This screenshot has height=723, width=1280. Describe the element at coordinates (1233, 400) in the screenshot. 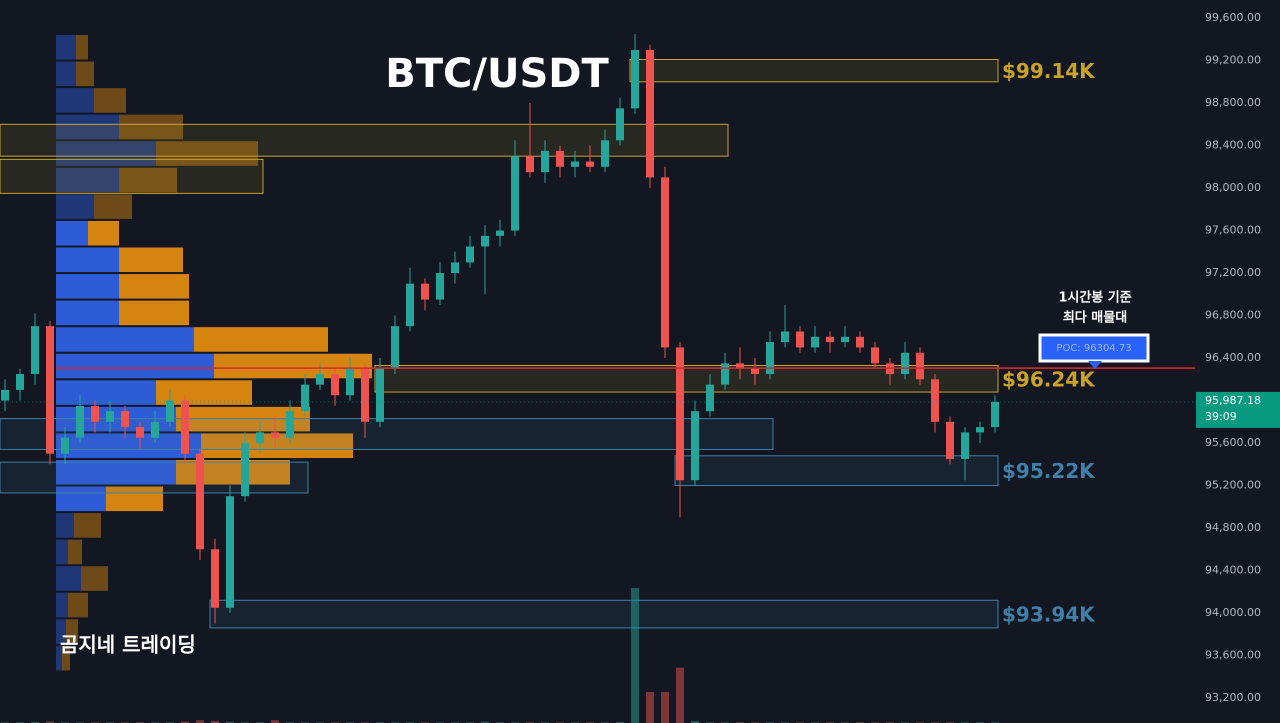

I see `last-price-label: 95,987.18` at that location.